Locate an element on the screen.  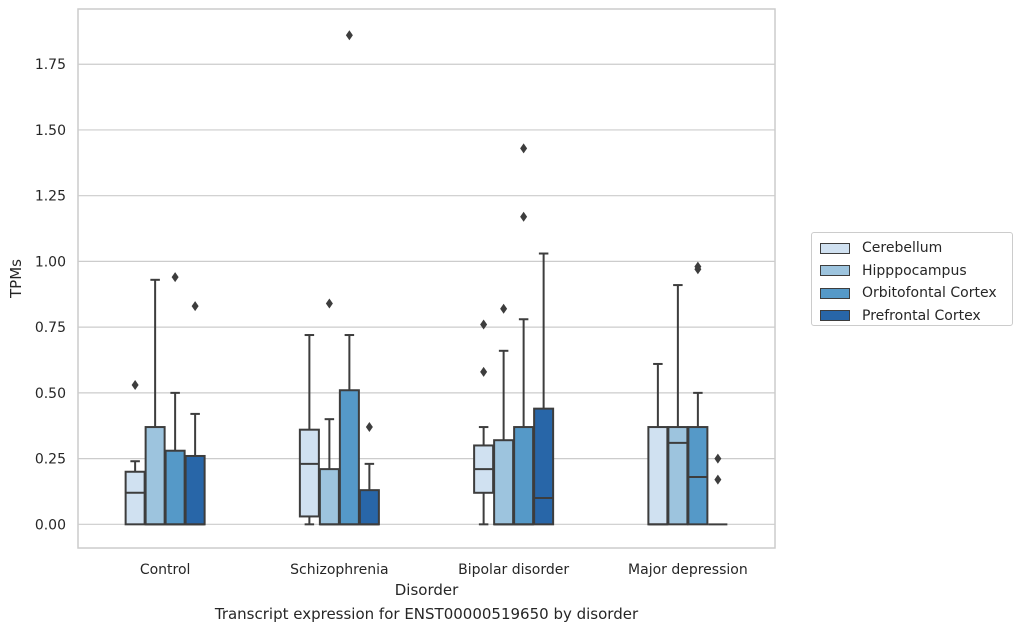
legend-item-hippocampus: Hipppocampus is located at coordinates (912, 271).